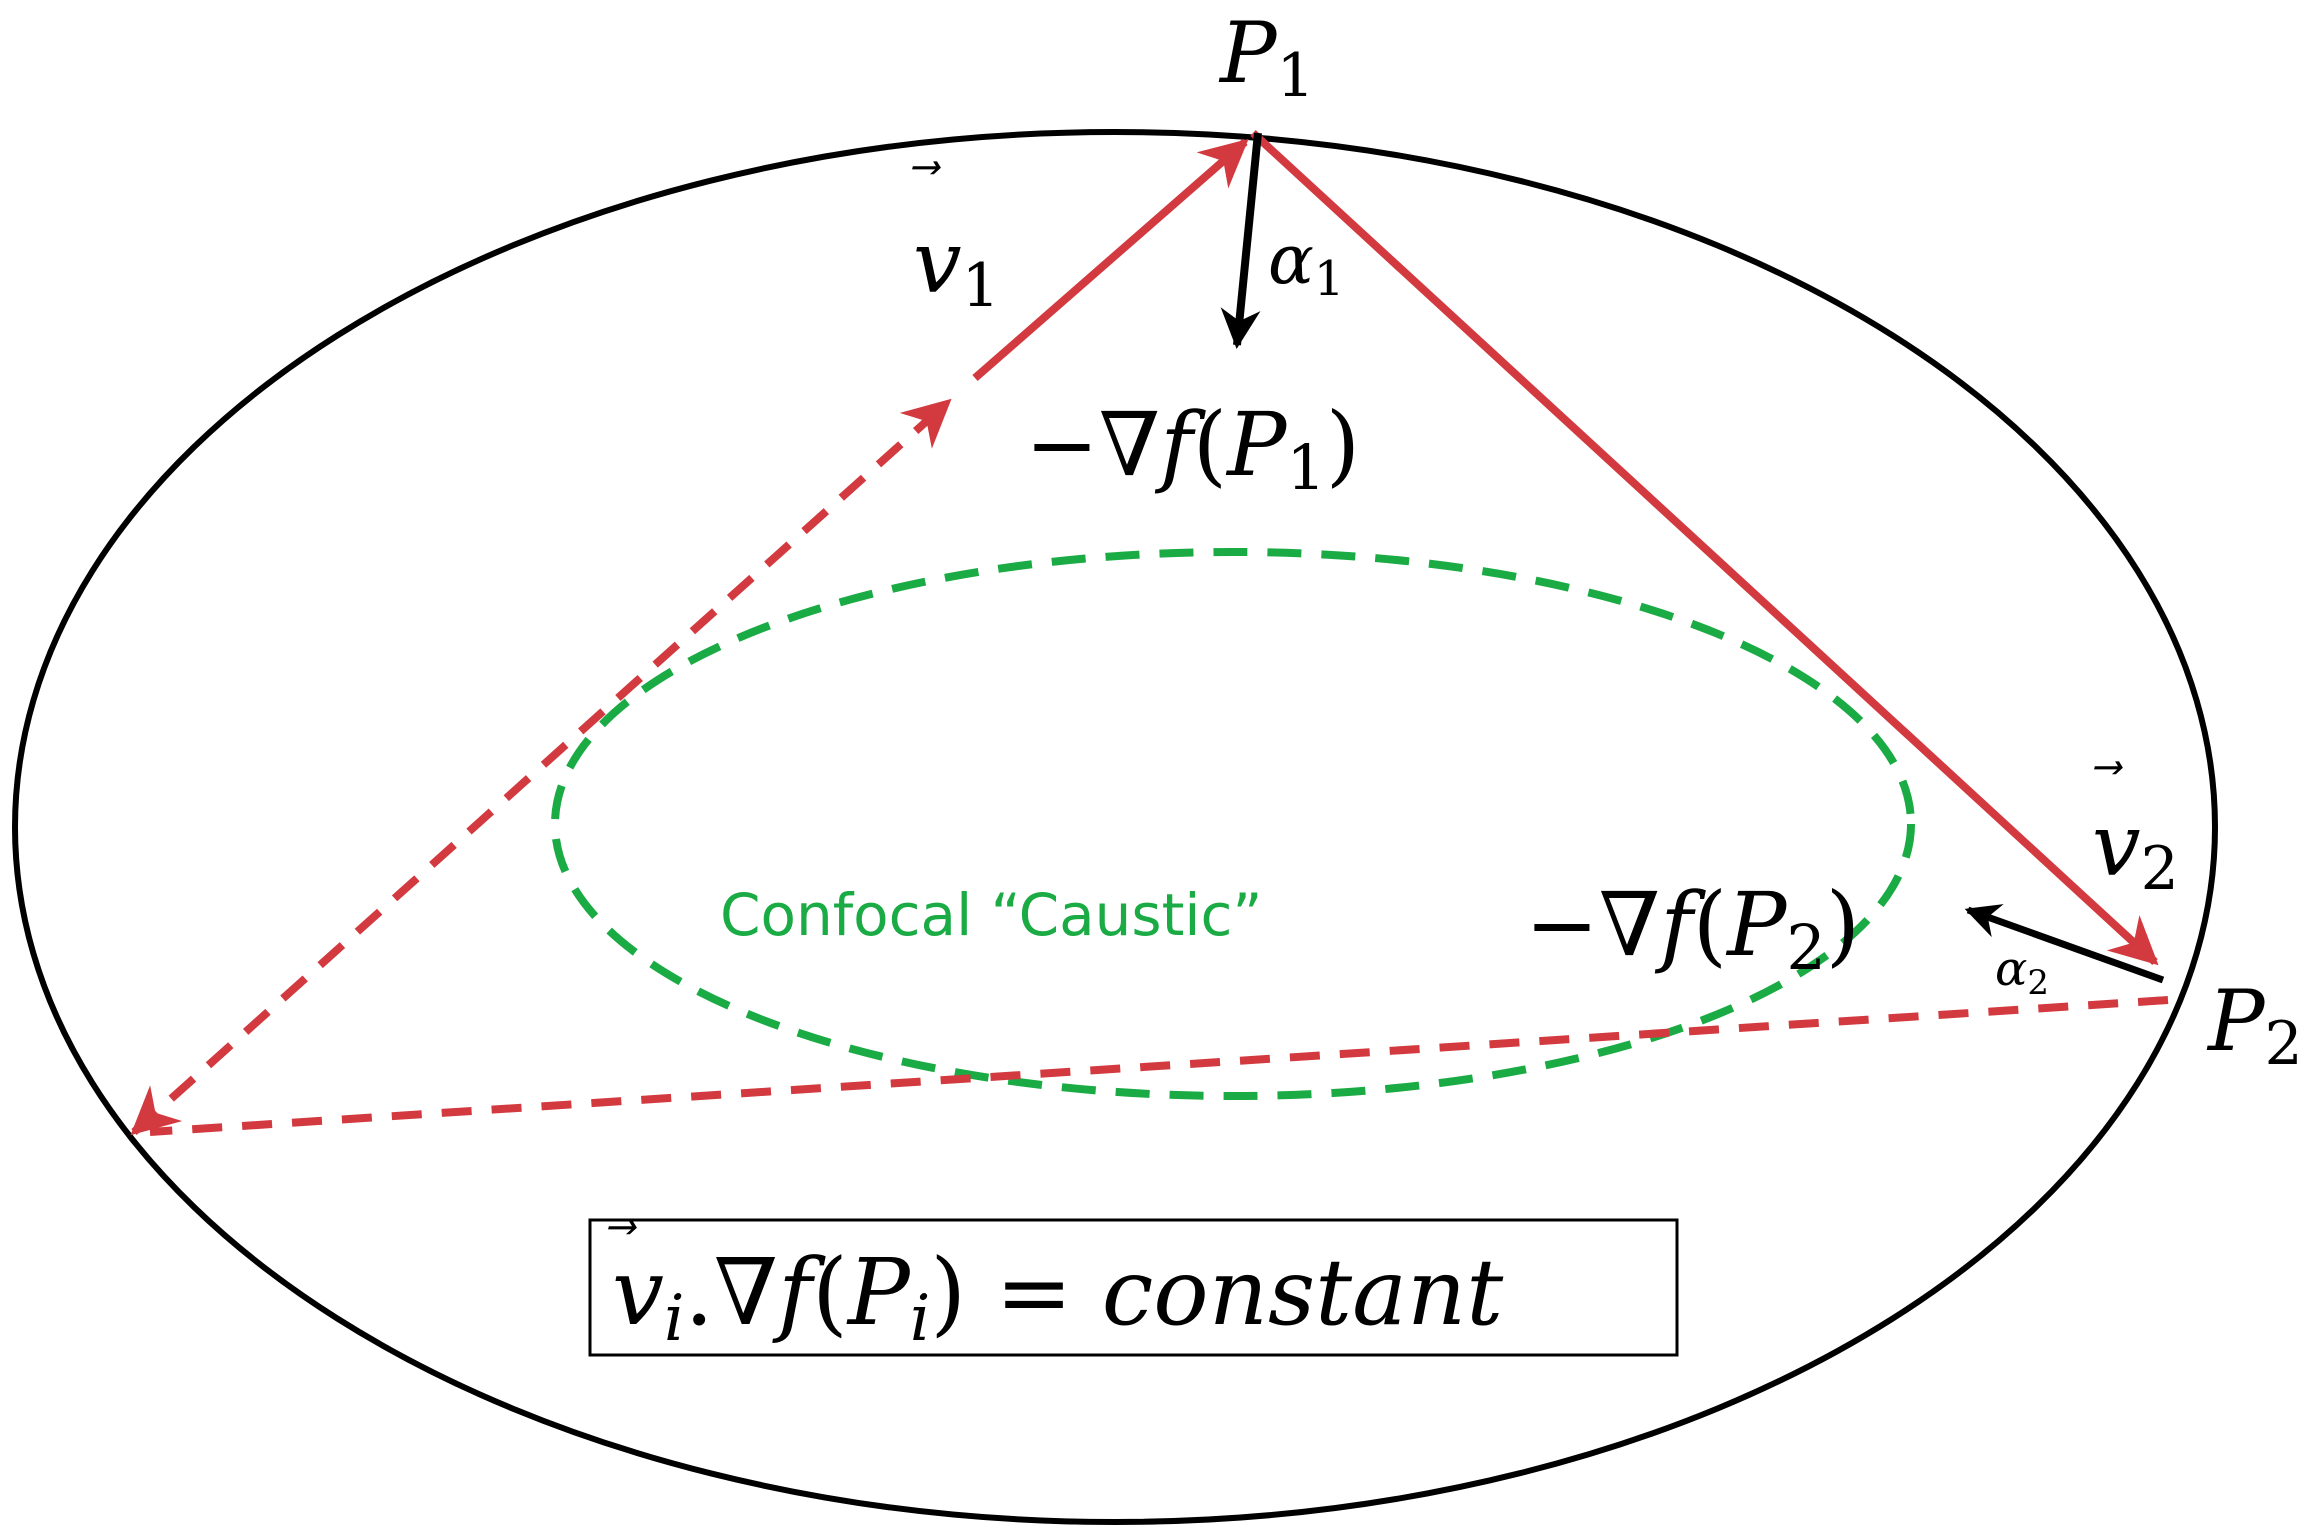  Describe the element at coordinates (1192, 448) in the screenshot. I see `label-grad-p1: −∇f(P1)` at that location.